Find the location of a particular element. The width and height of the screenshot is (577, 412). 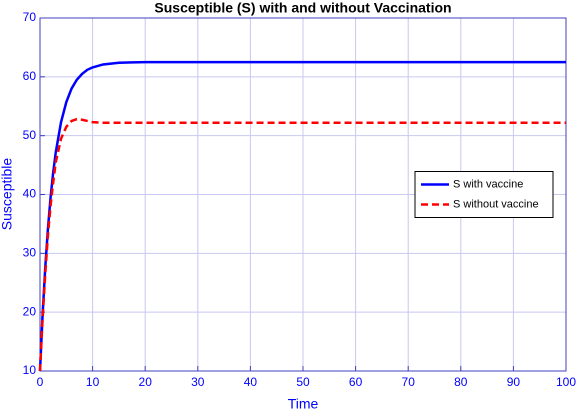

legend-label: S with vaccine is located at coordinates (488, 184).